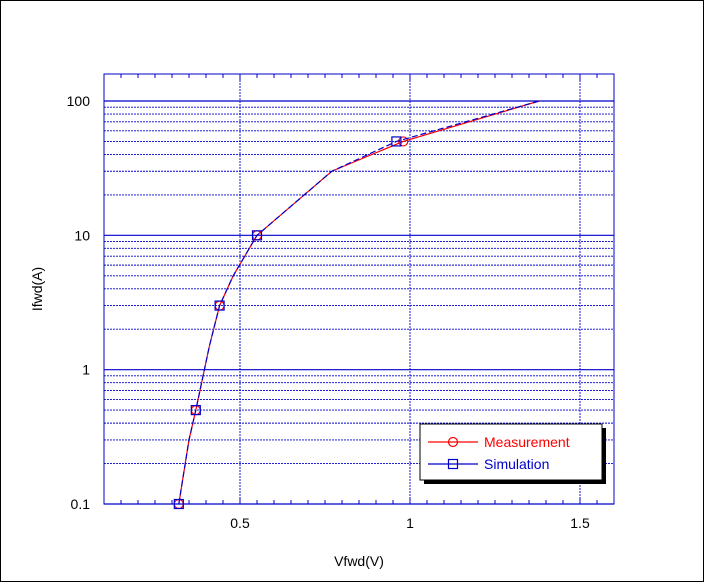 This screenshot has width=704, height=582. What do you see at coordinates (86, 370) in the screenshot?
I see `y-tick-label: 1` at bounding box center [86, 370].